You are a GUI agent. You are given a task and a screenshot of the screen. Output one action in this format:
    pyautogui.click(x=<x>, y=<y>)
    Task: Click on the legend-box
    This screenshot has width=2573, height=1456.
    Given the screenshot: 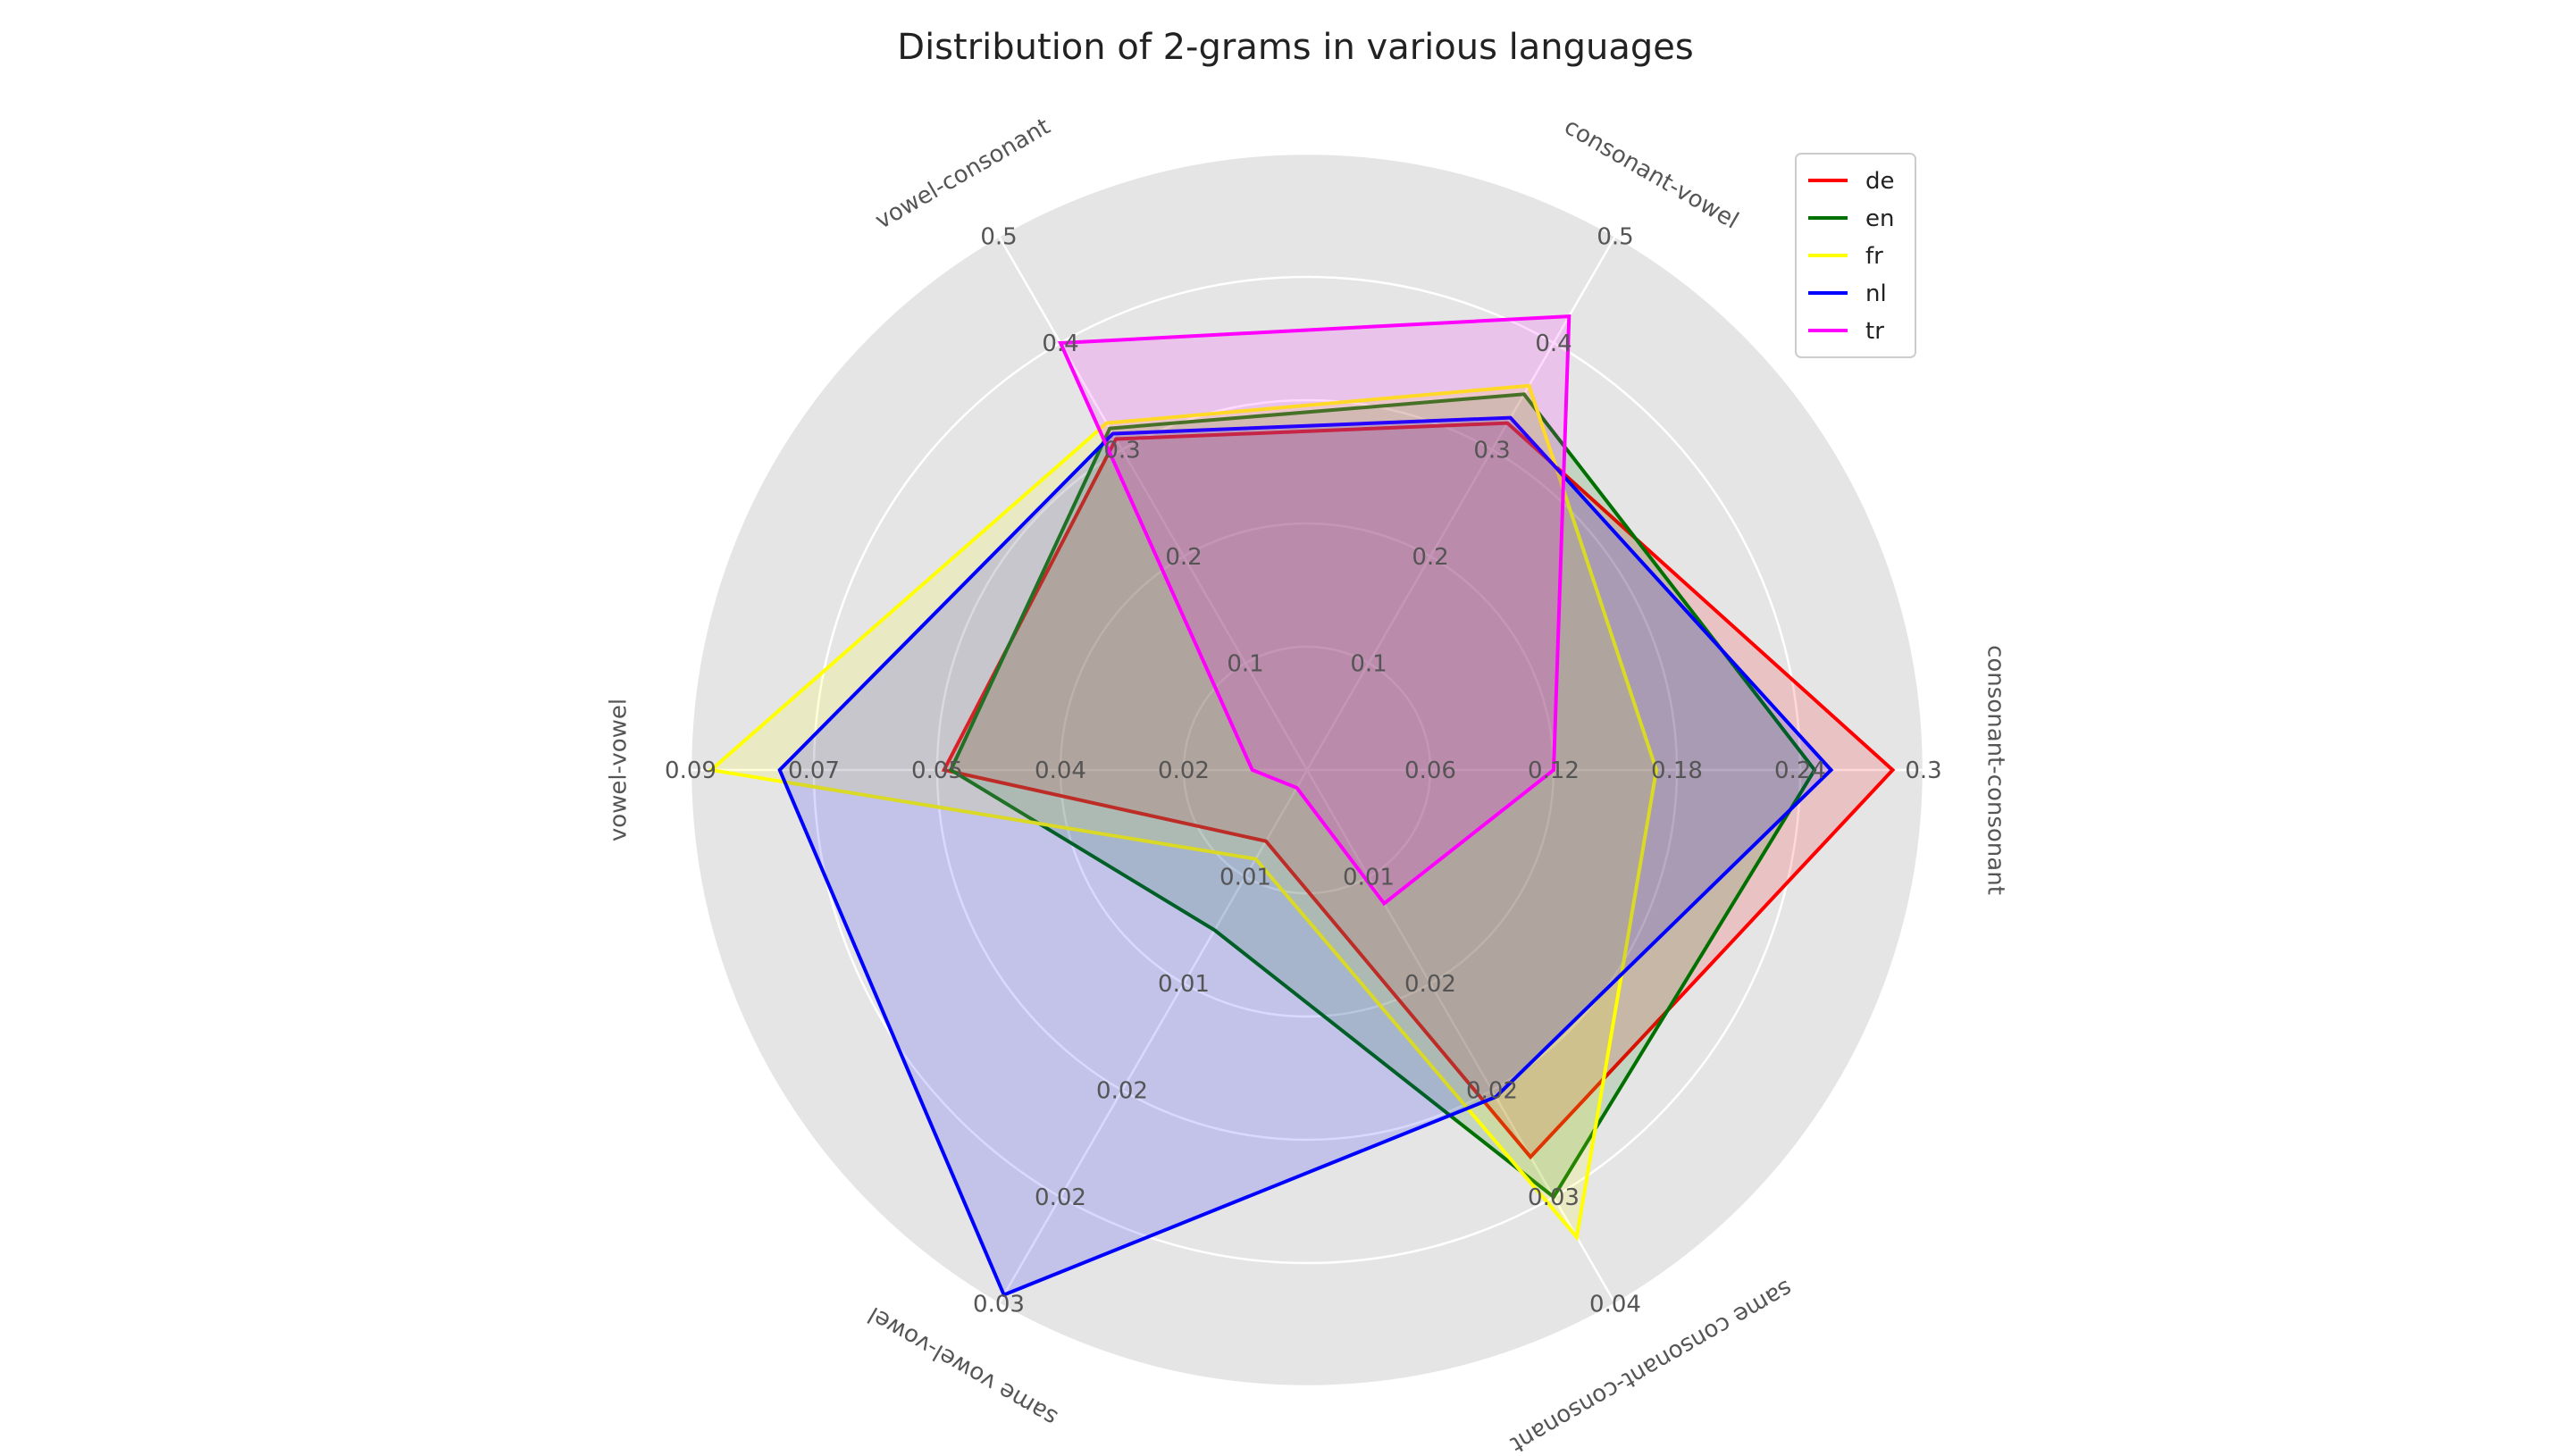 What is the action you would take?
    pyautogui.click(x=1856, y=255)
    